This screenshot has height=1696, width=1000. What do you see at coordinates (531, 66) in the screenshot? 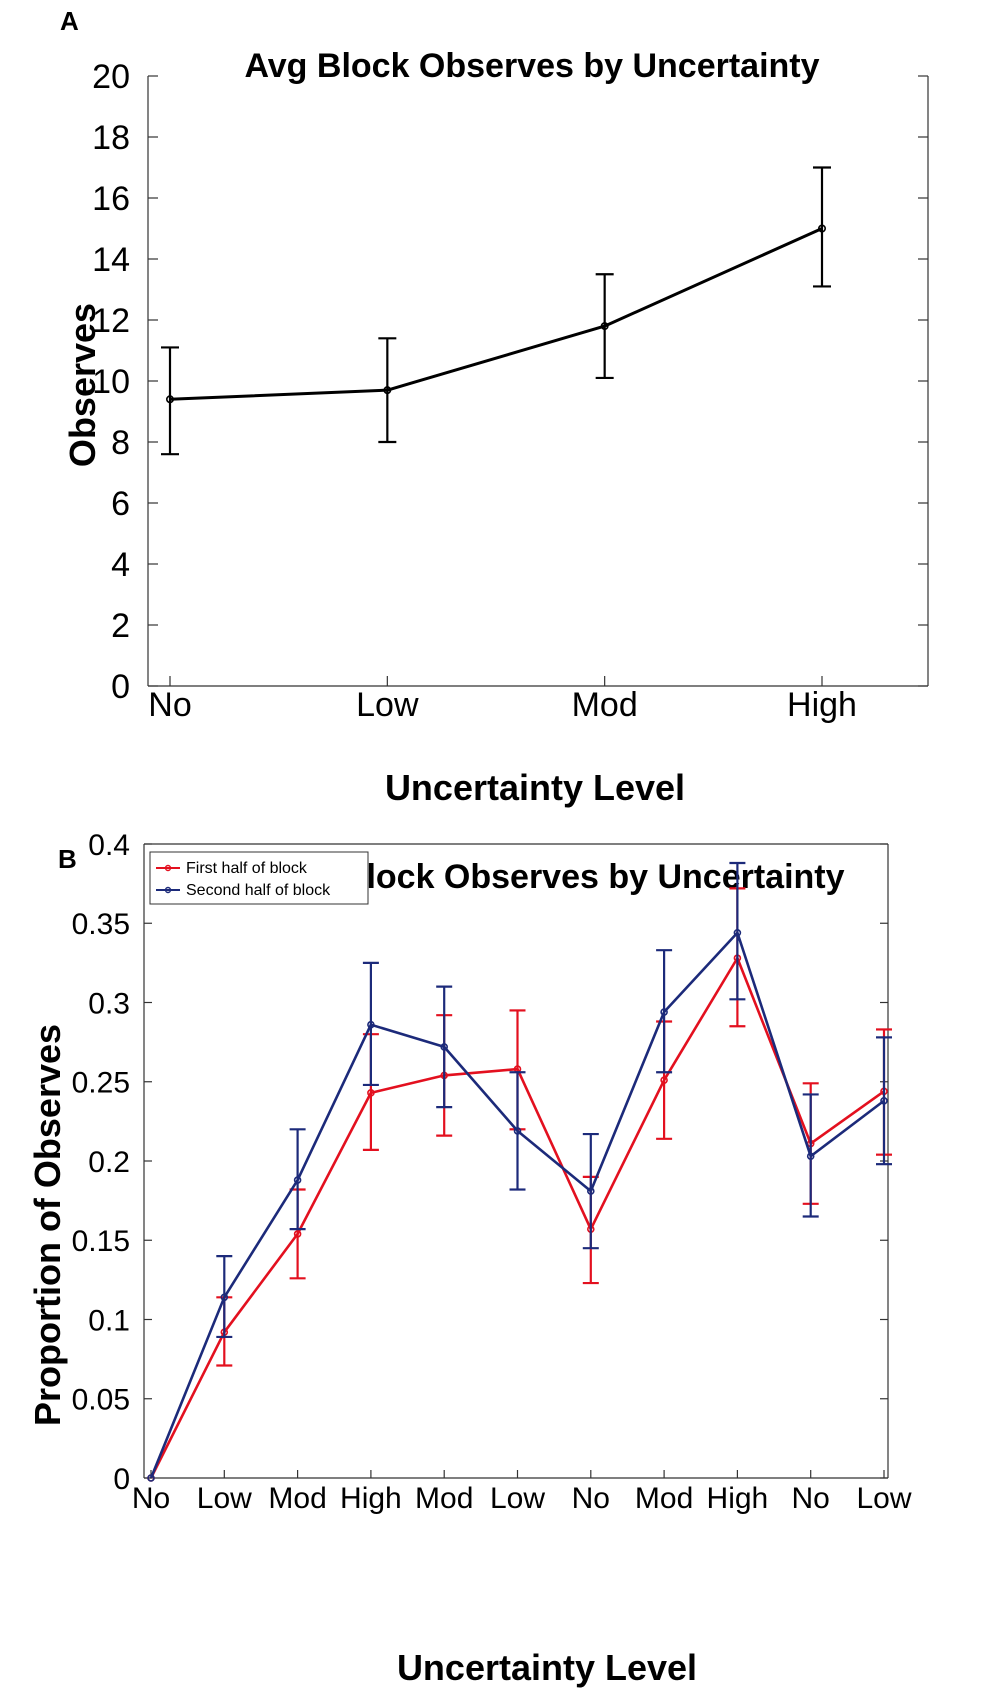
I see `chart-a-title: Avg Block Observes by Uncertainty` at bounding box center [531, 66].